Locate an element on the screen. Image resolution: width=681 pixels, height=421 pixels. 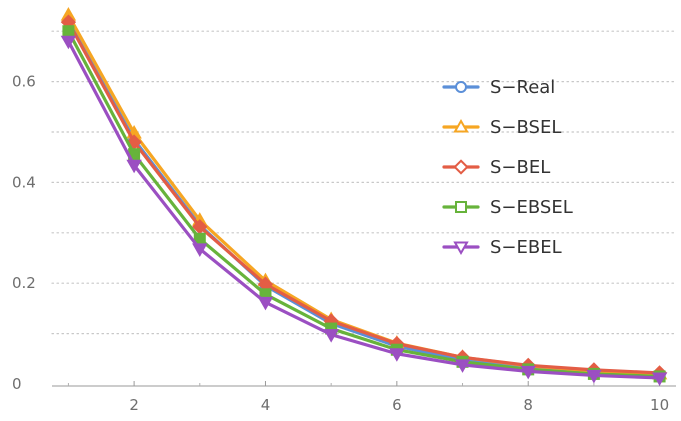
legend-item: S−BEL is located at coordinates (496, 167).